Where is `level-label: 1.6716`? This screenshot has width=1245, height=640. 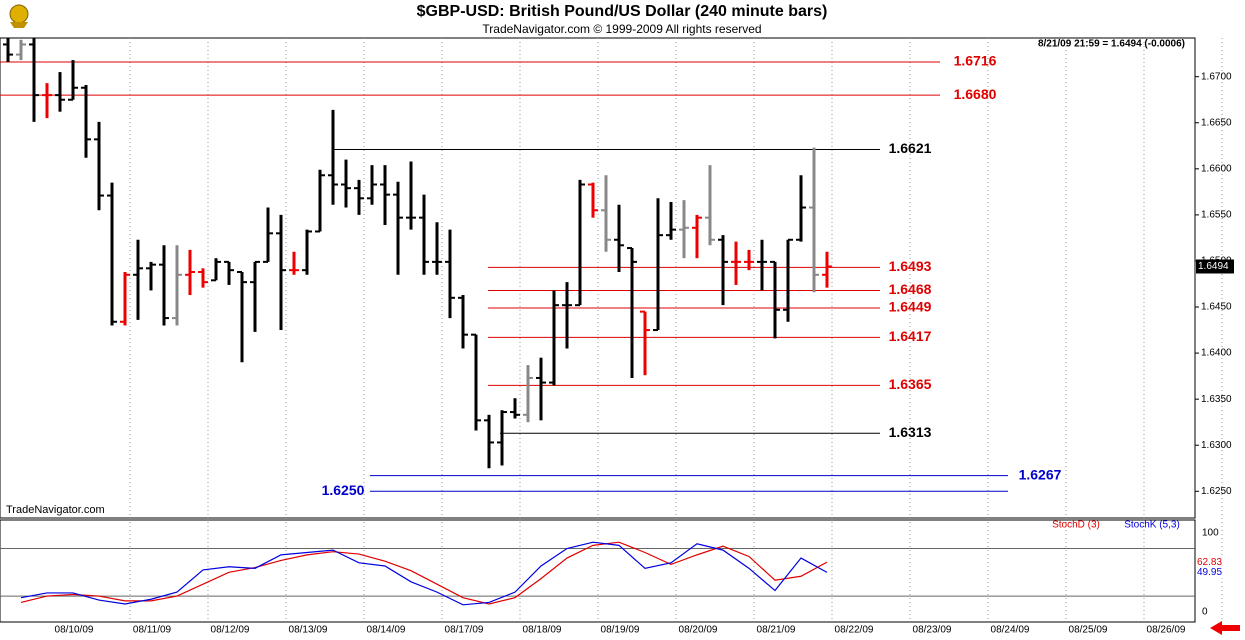
level-label: 1.6716 is located at coordinates (975, 61).